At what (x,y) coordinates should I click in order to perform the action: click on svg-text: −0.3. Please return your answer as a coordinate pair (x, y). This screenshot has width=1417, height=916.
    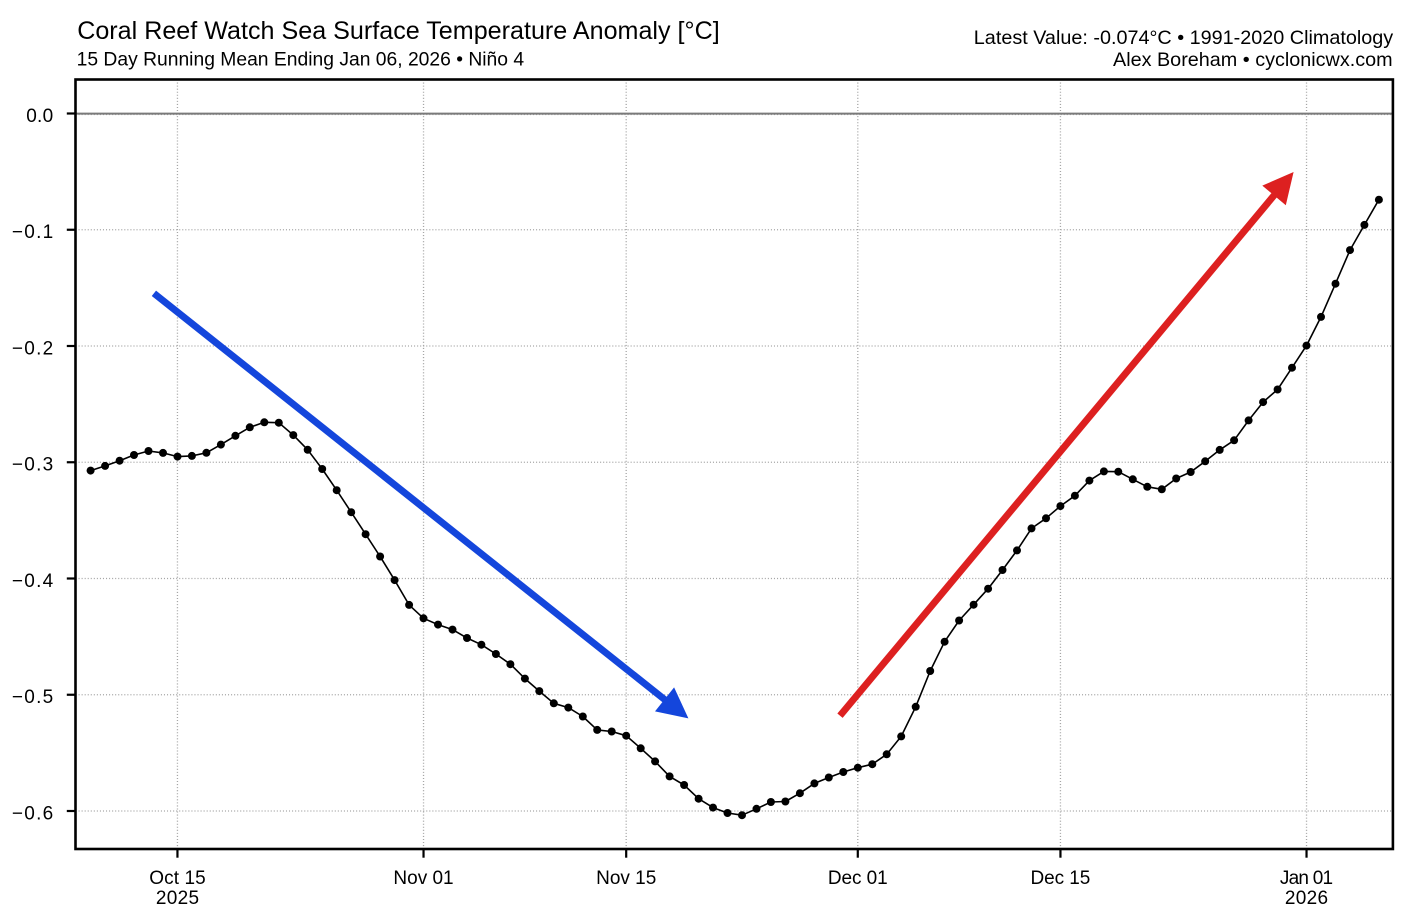
    Looking at the image, I should click on (32, 465).